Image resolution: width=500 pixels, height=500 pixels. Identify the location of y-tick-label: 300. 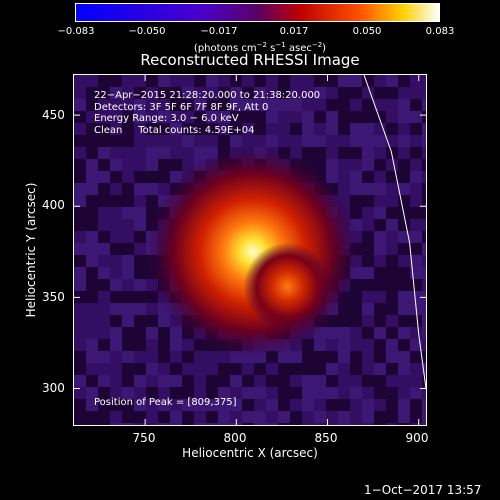
(53, 388).